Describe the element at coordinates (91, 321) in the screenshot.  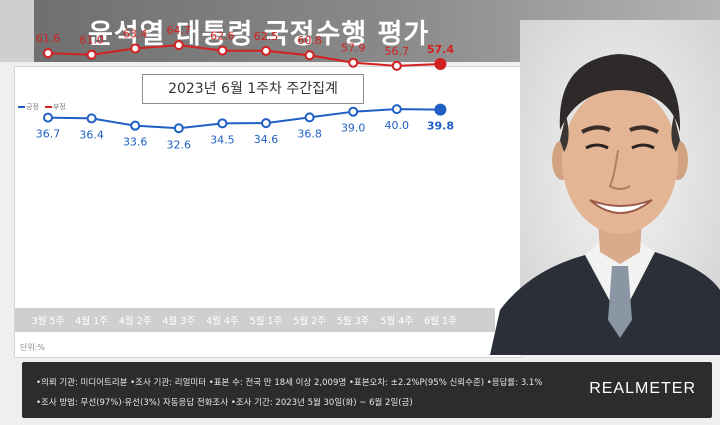
I see `x-tick-label: 4월 1주` at that location.